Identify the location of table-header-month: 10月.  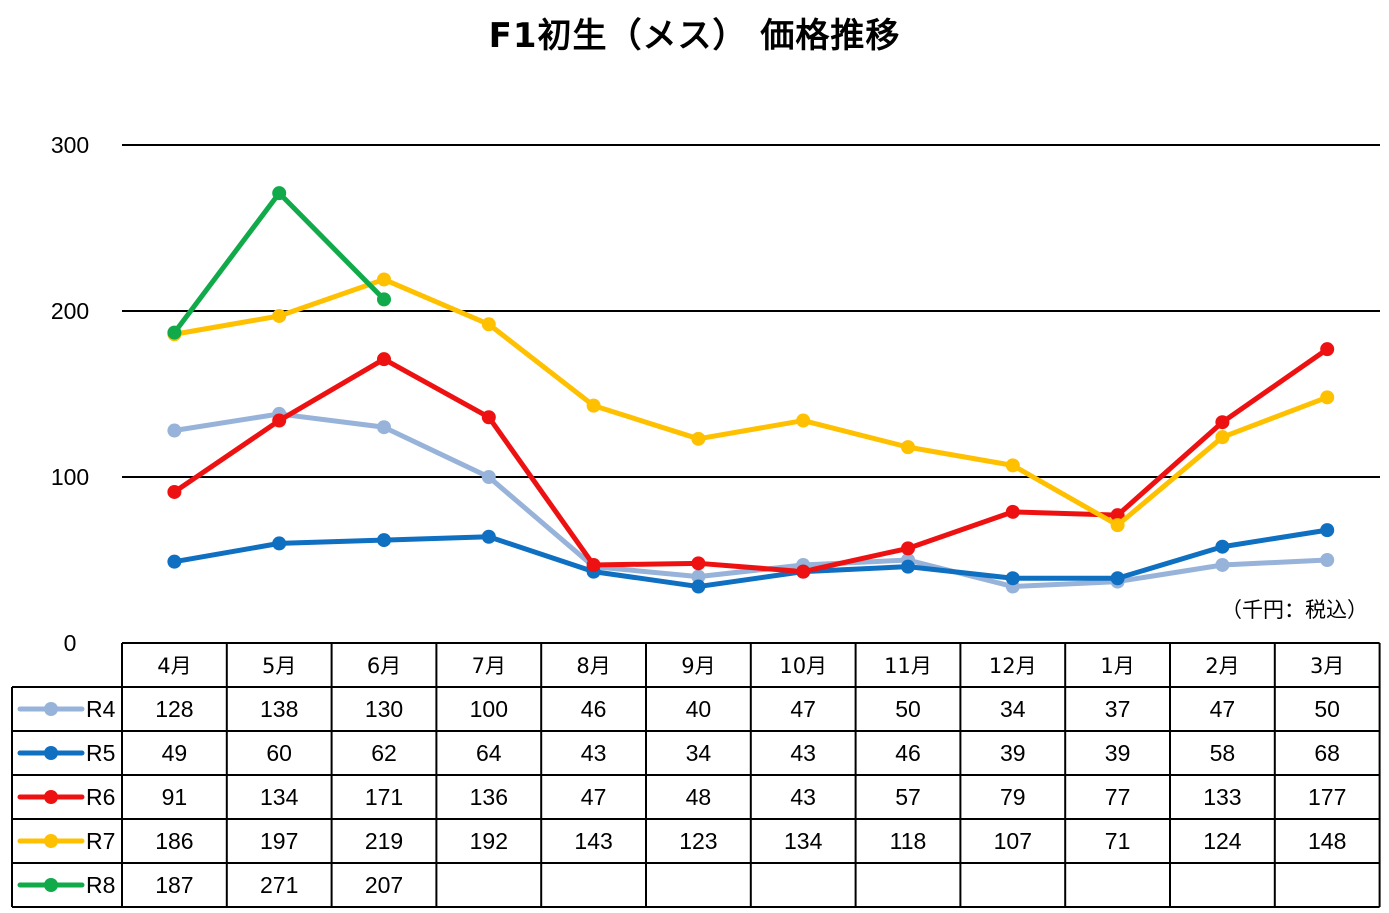
(803, 666).